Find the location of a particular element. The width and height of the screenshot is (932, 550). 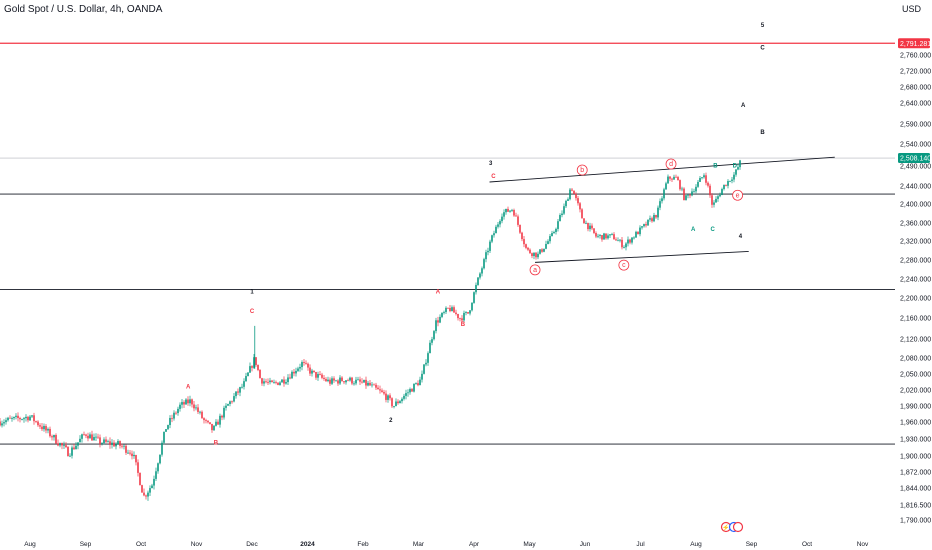

time-tick-label: Jun is located at coordinates (585, 544).